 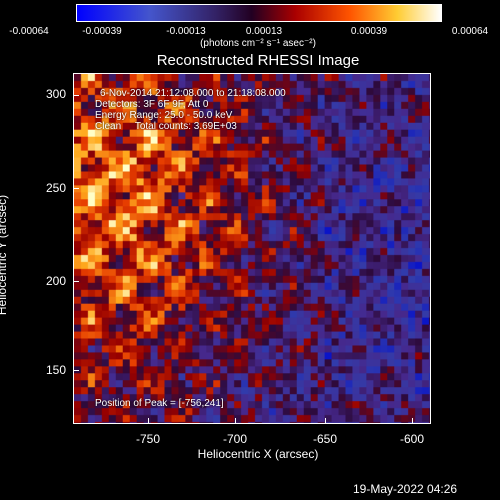 I want to click on y-tick-label: 300, so click(x=56, y=94).